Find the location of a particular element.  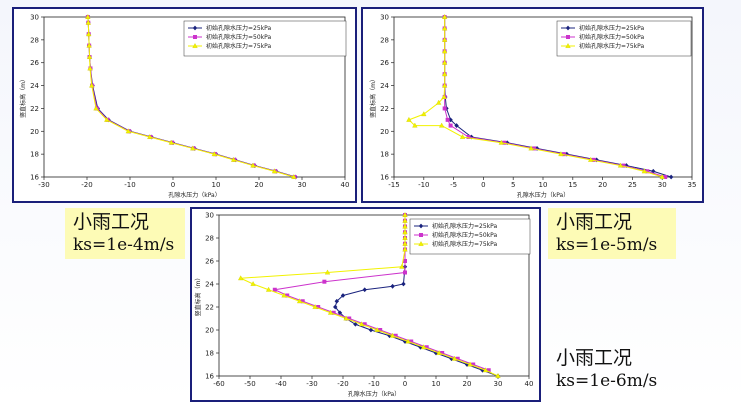

x-tick-label: -10 is located at coordinates (423, 185).